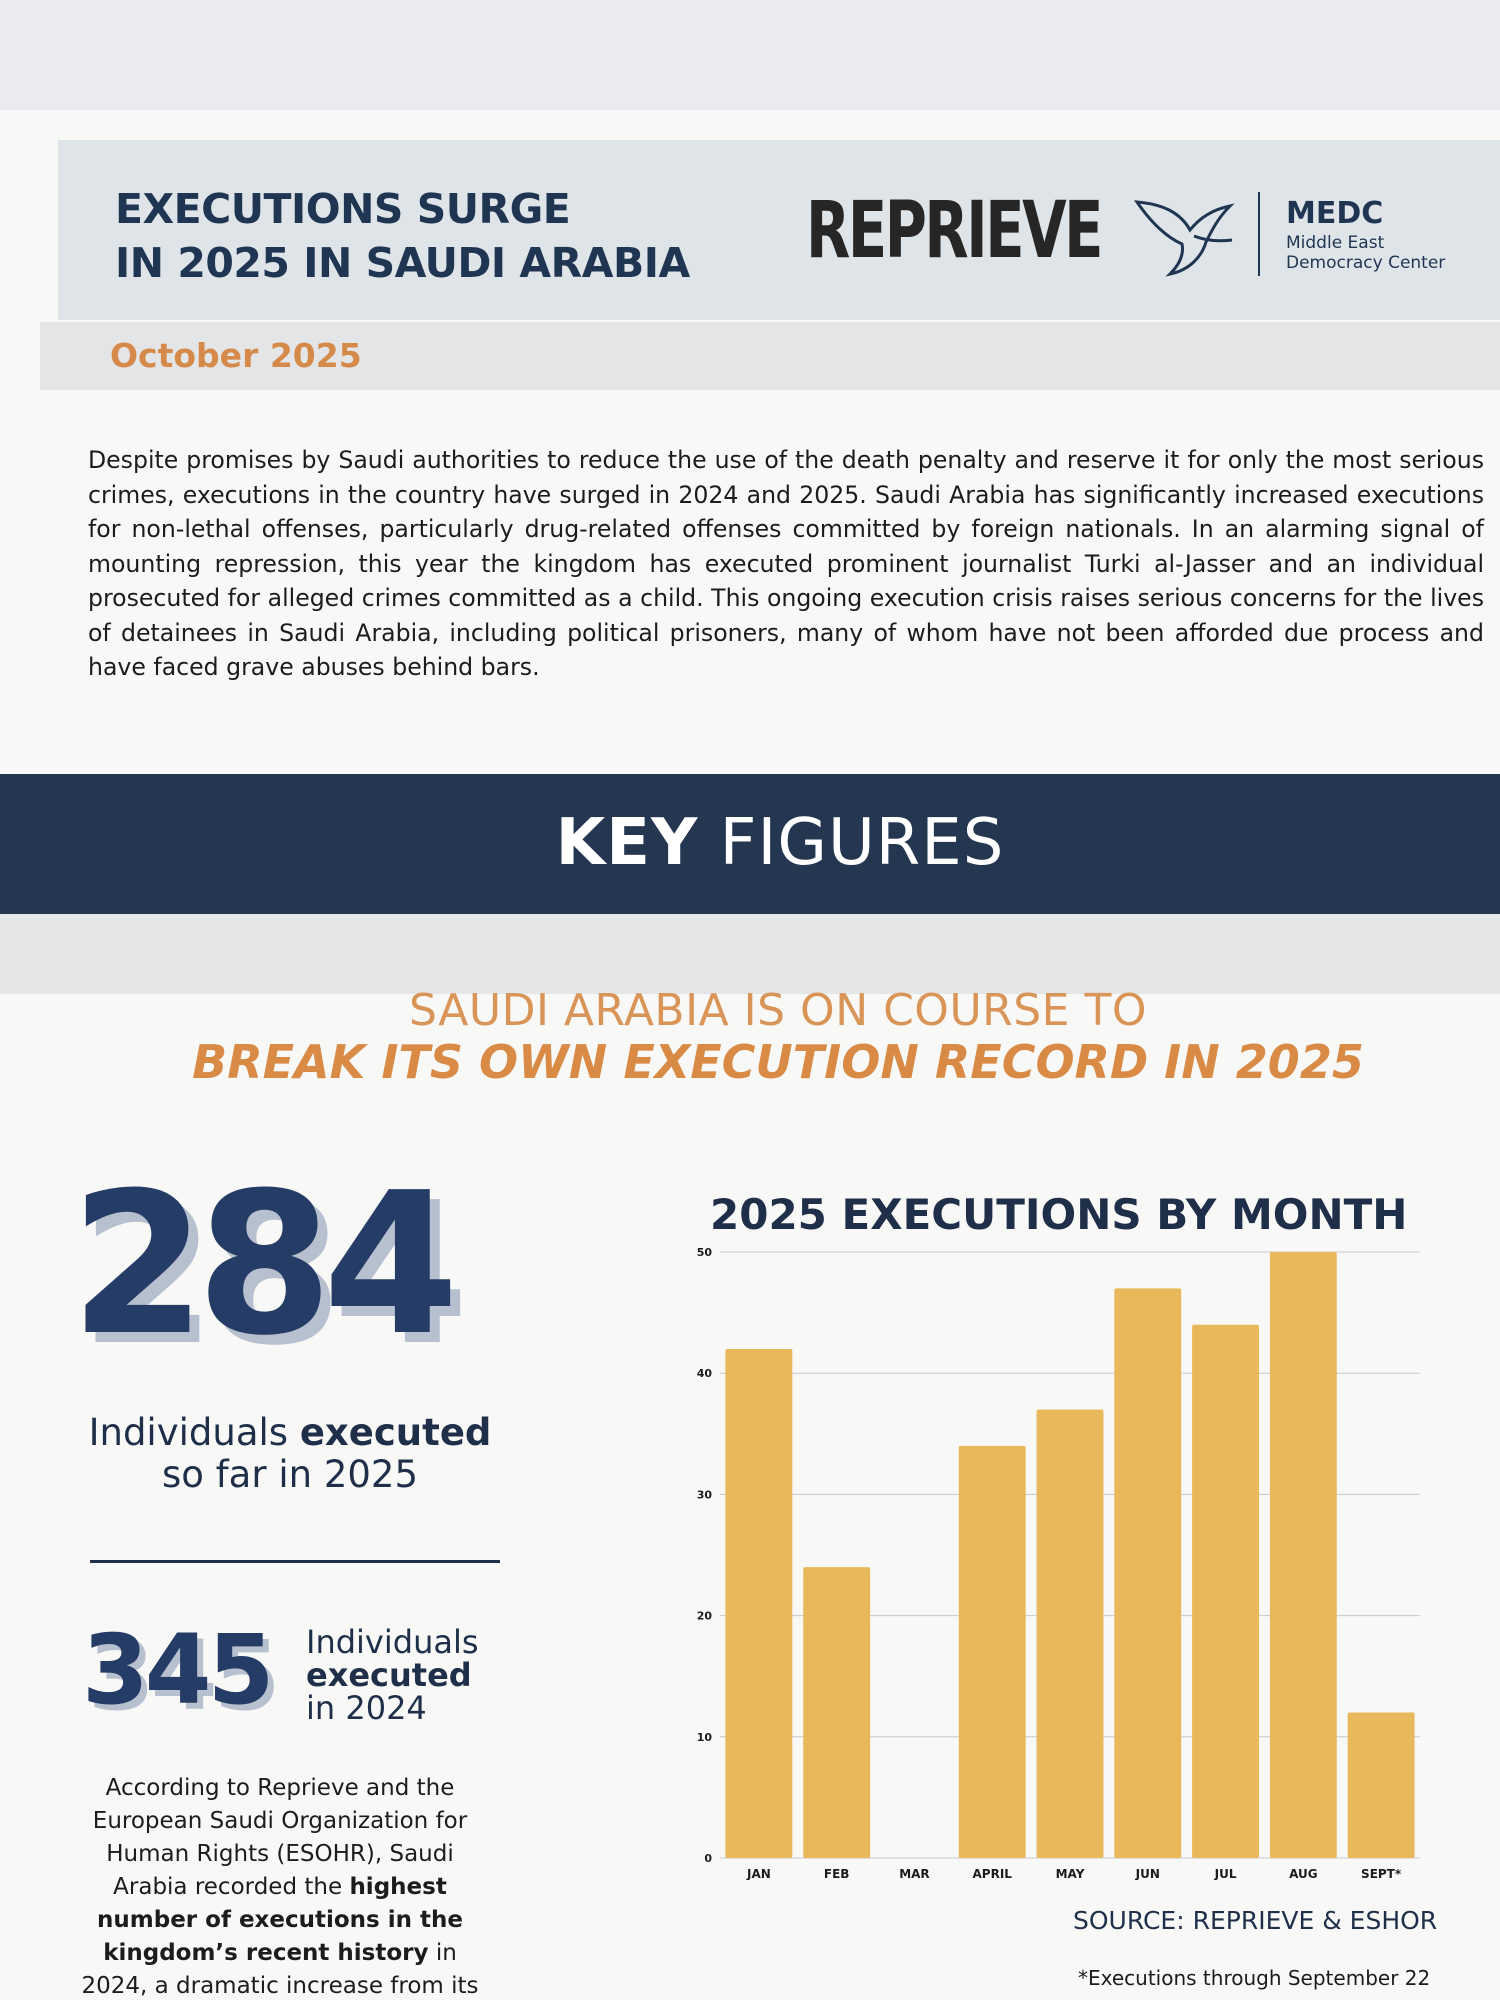 The height and width of the screenshot is (2000, 1500). I want to click on course-line-1: SAUDI ARABIA IS ON COURSE TO, so click(778, 1010).